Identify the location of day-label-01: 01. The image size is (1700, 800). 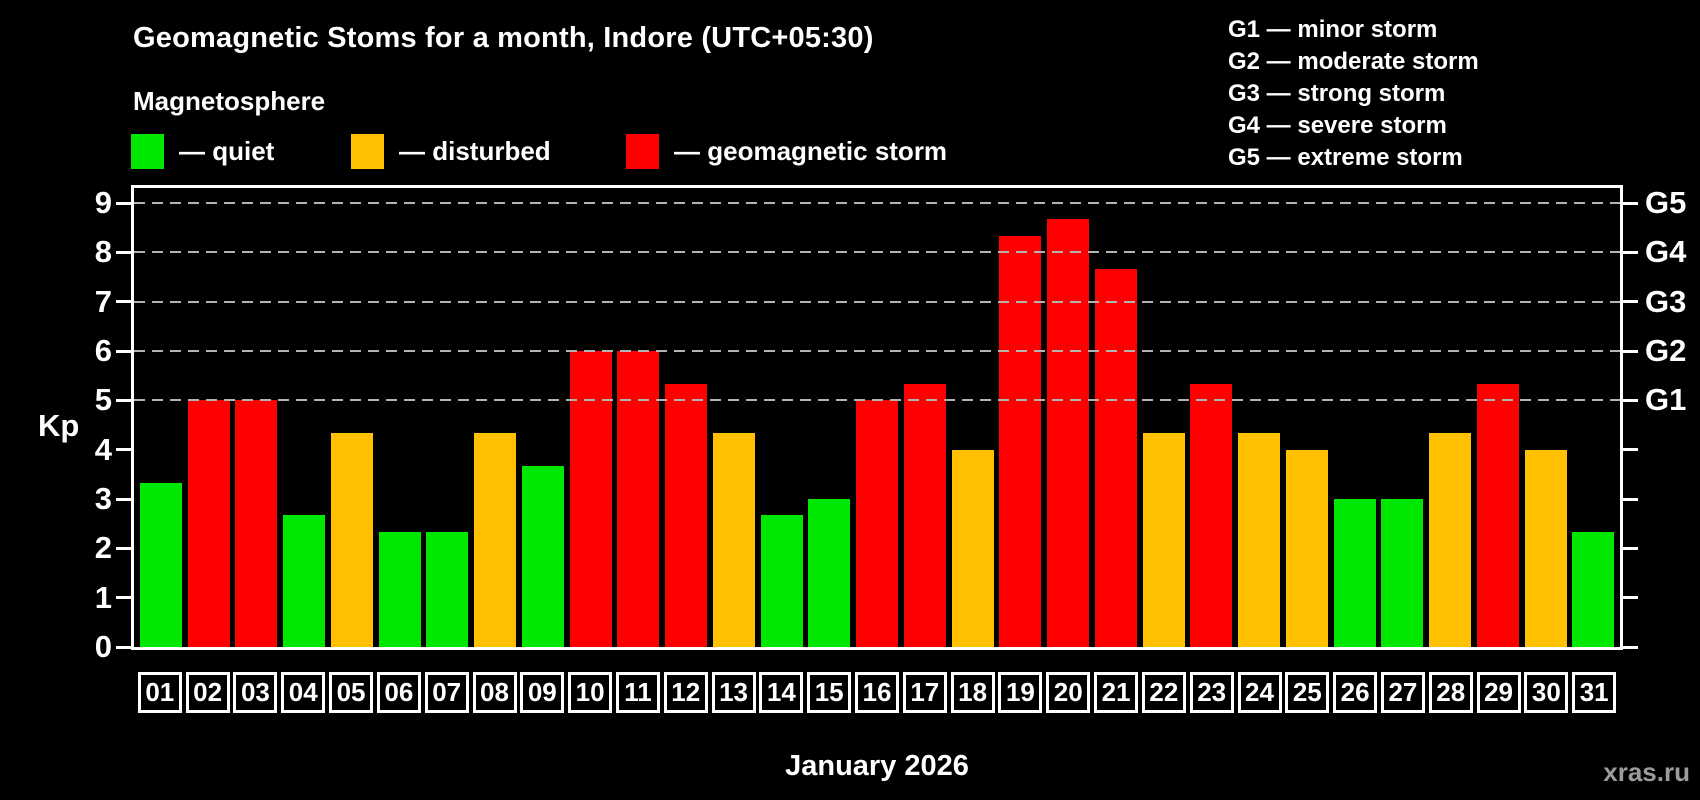
(159, 692).